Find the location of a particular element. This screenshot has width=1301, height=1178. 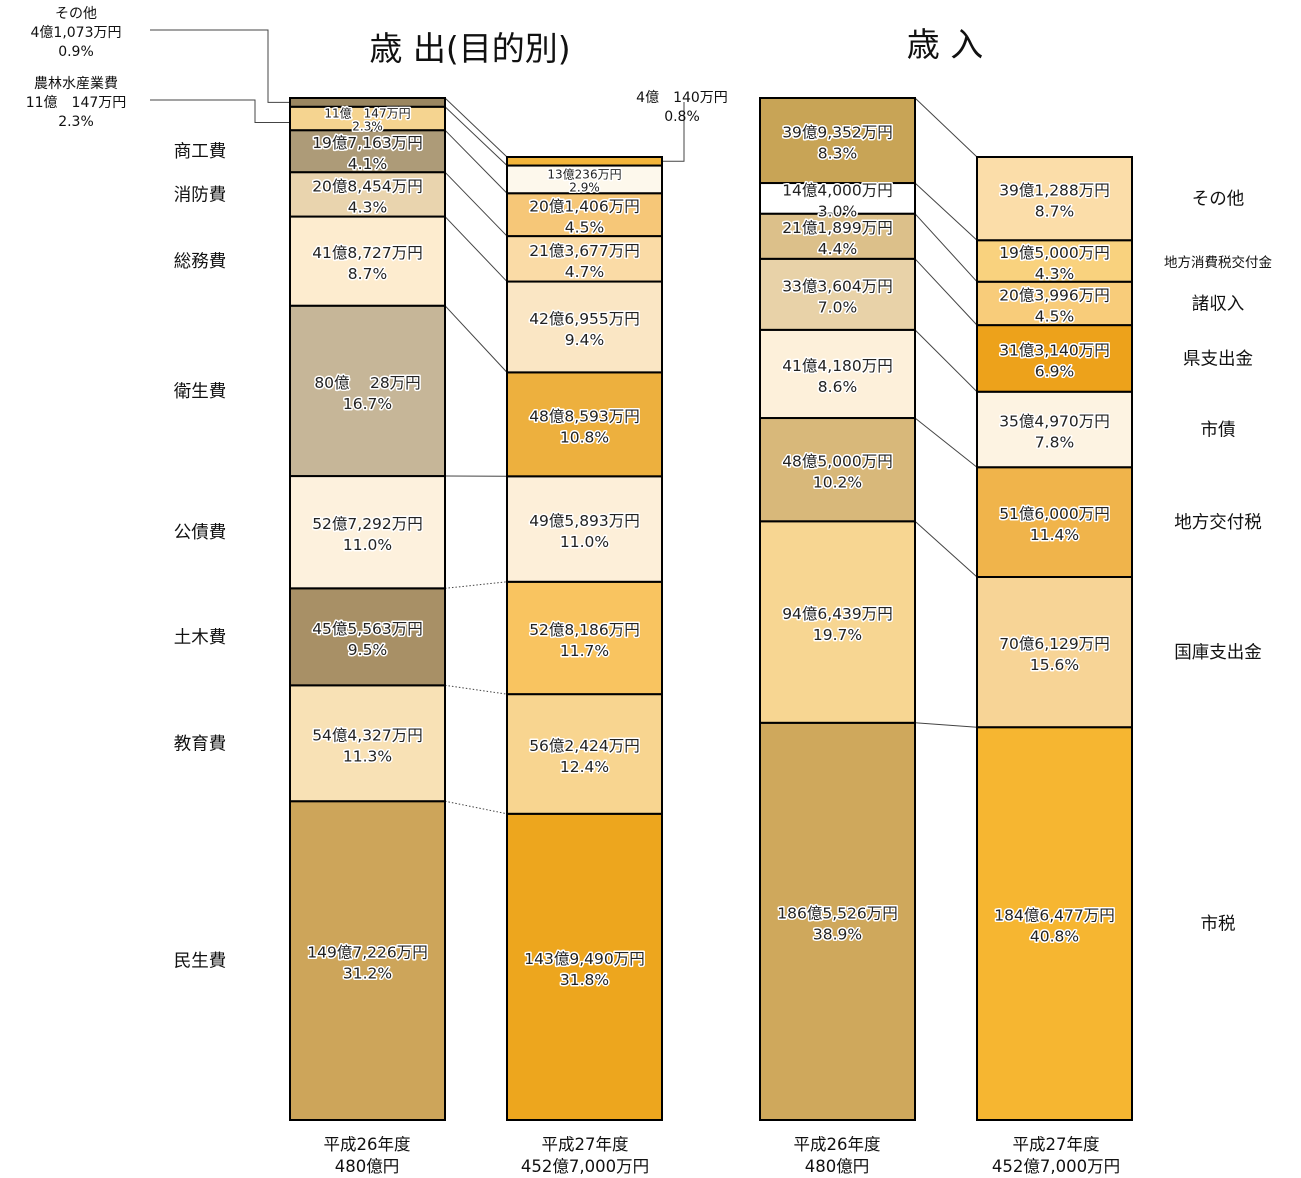

revenue-2015-value-label-6: 19億5,000万円 is located at coordinates (1054, 253).